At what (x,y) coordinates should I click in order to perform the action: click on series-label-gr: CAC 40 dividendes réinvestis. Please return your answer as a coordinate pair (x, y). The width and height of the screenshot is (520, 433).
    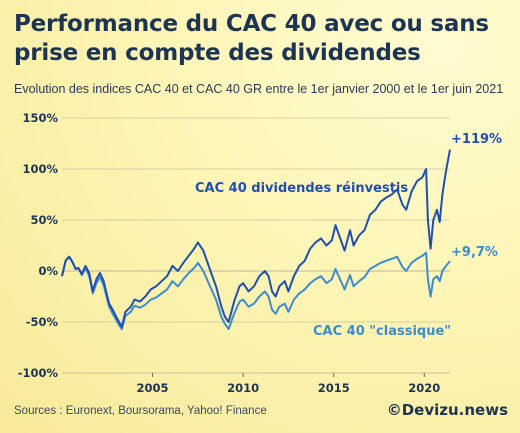
    Looking at the image, I should click on (301, 188).